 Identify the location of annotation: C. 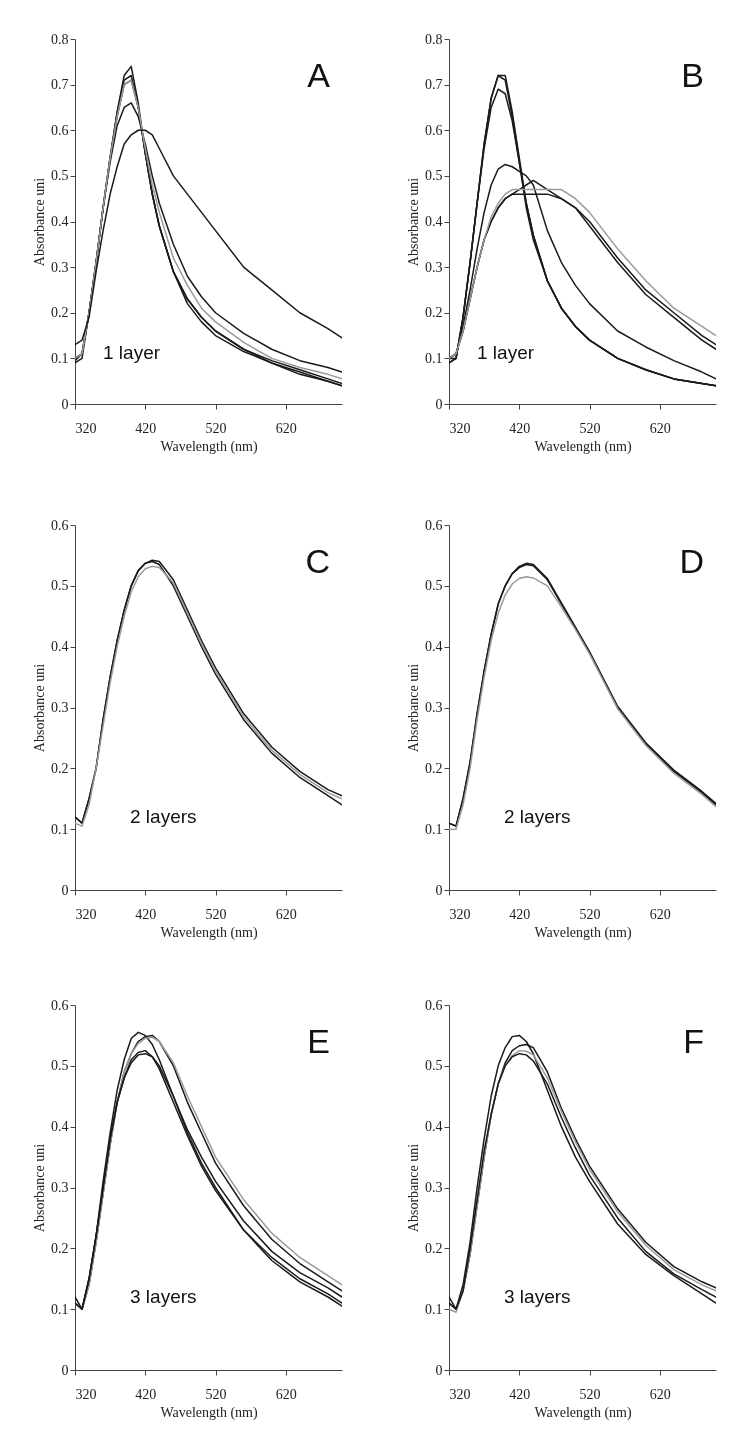
(317, 561).